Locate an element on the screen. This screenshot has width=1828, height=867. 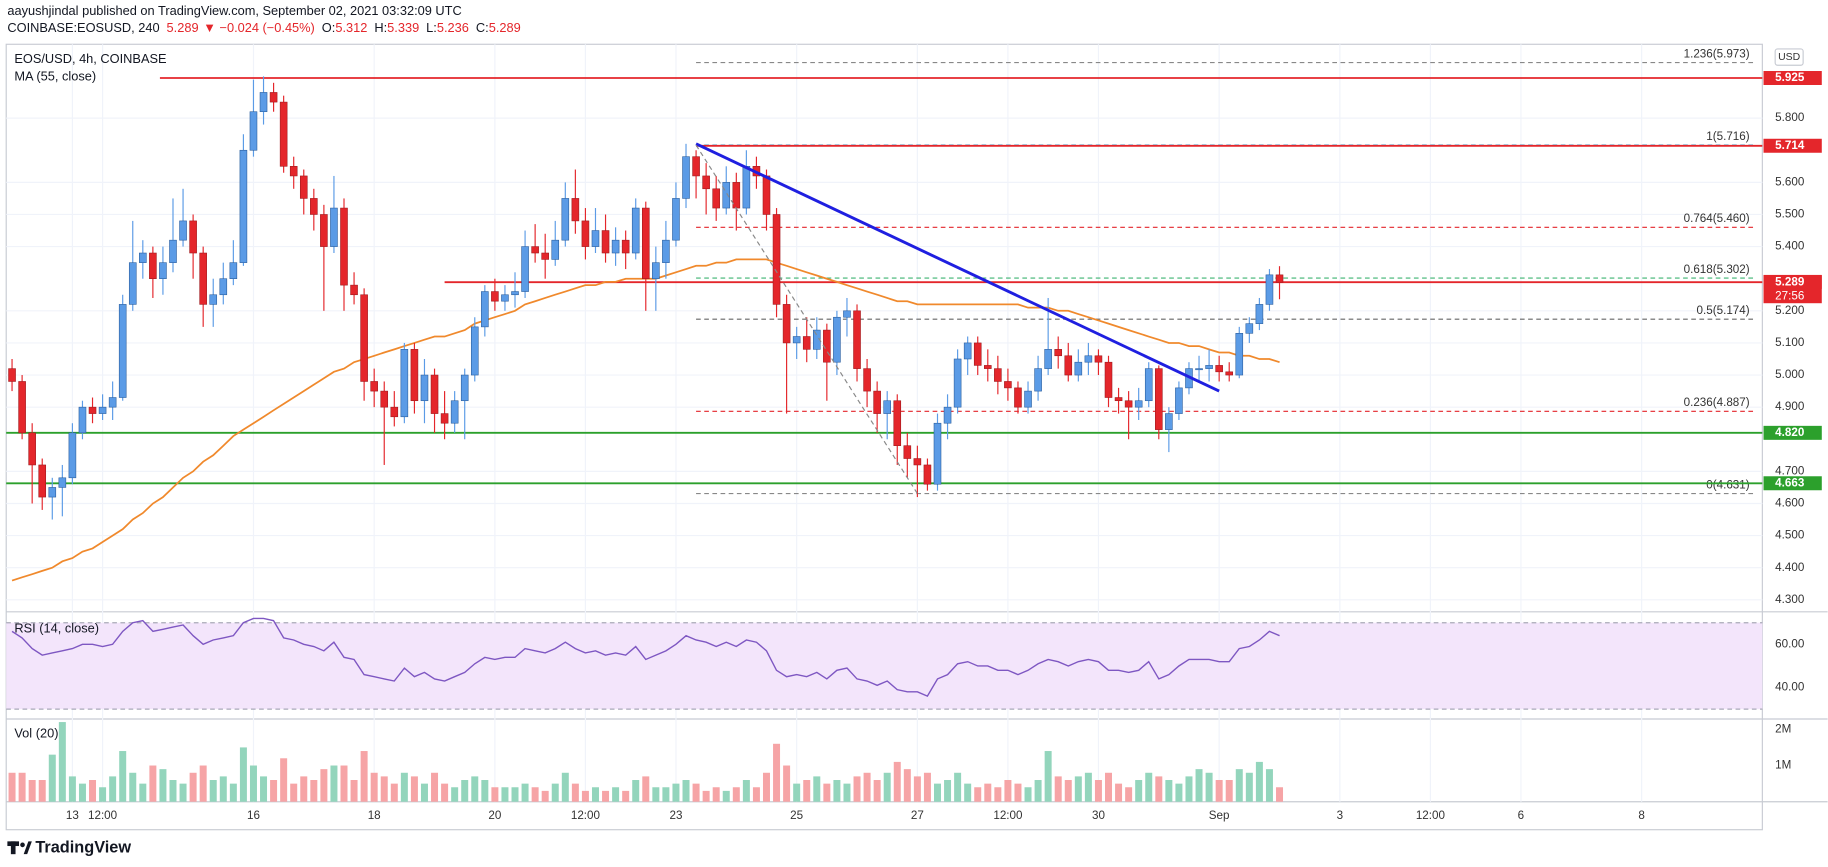
ohlc-value: 5.312 is located at coordinates (351, 28).